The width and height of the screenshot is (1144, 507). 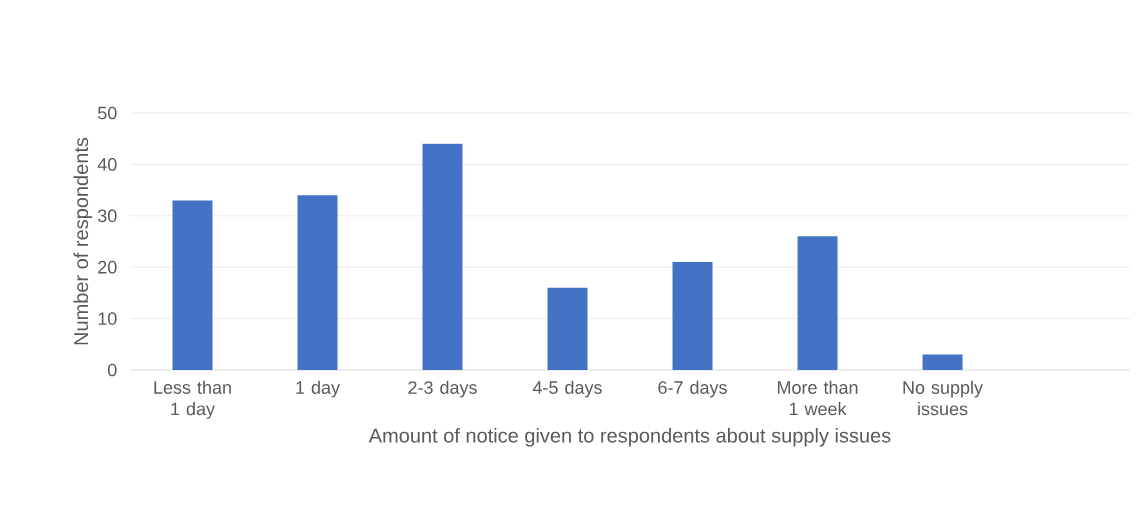 What do you see at coordinates (107, 216) in the screenshot?
I see `y-tick-label: 30` at bounding box center [107, 216].